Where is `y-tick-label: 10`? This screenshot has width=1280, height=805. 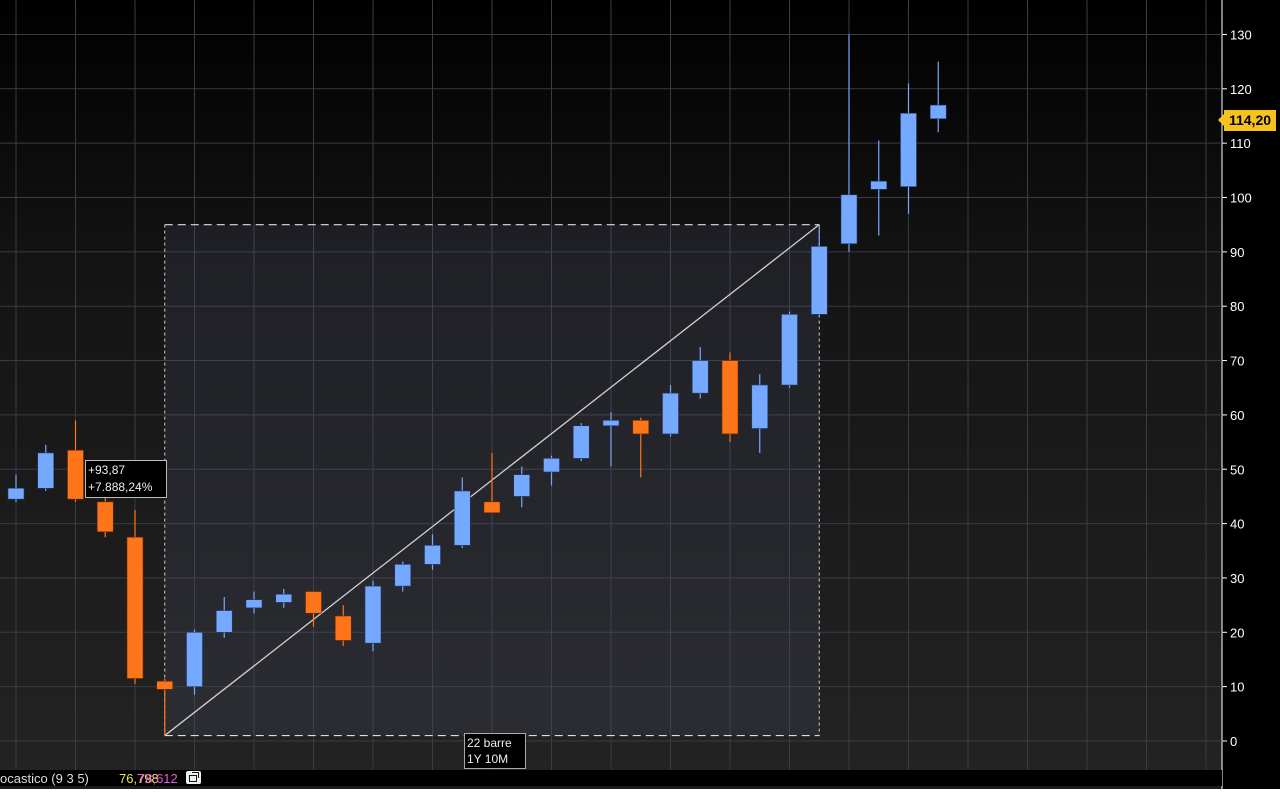
y-tick-label: 10 is located at coordinates (1237, 687).